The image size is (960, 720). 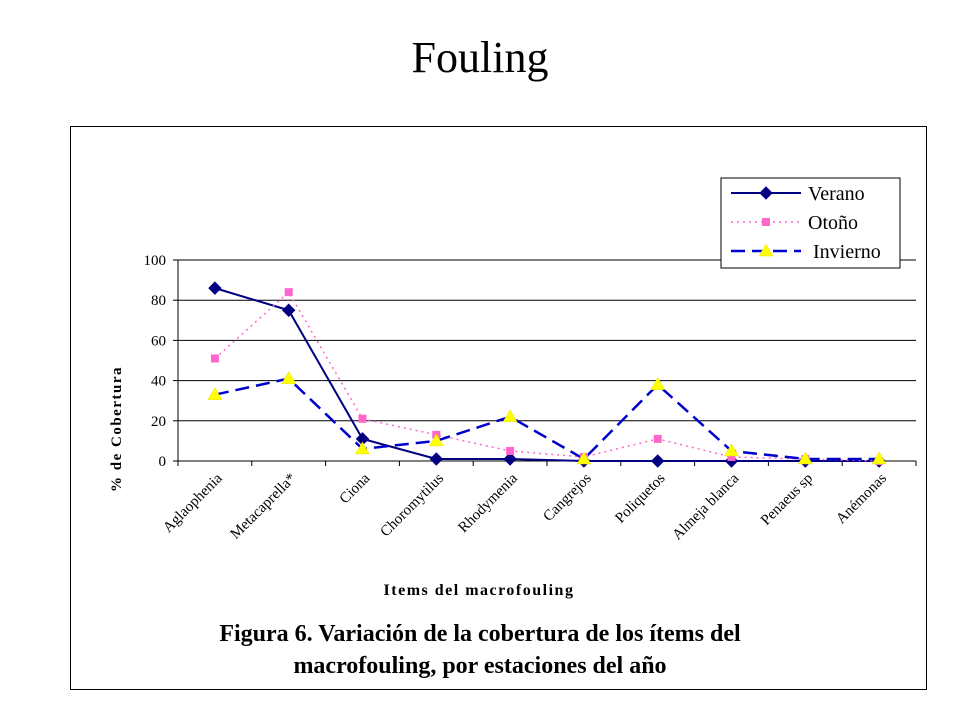 I want to click on x-tick-label: Anémonas, so click(x=861, y=498).